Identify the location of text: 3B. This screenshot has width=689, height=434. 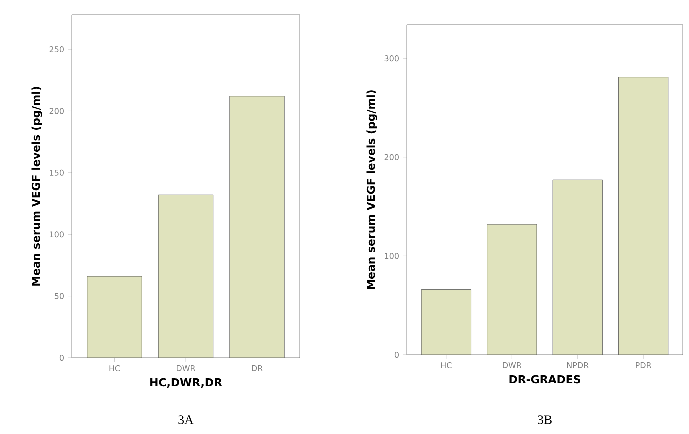
(545, 420).